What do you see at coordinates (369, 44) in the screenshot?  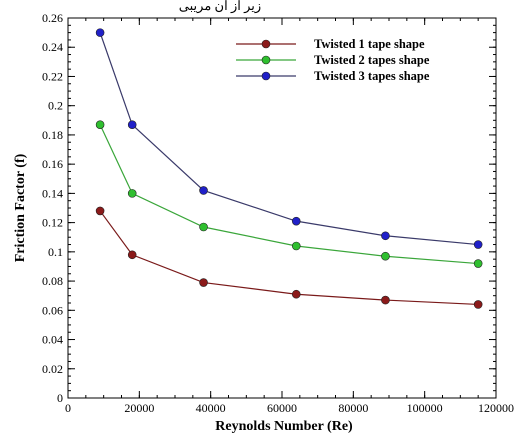 I see `legend-label: Twisted 1 tape shape` at bounding box center [369, 44].